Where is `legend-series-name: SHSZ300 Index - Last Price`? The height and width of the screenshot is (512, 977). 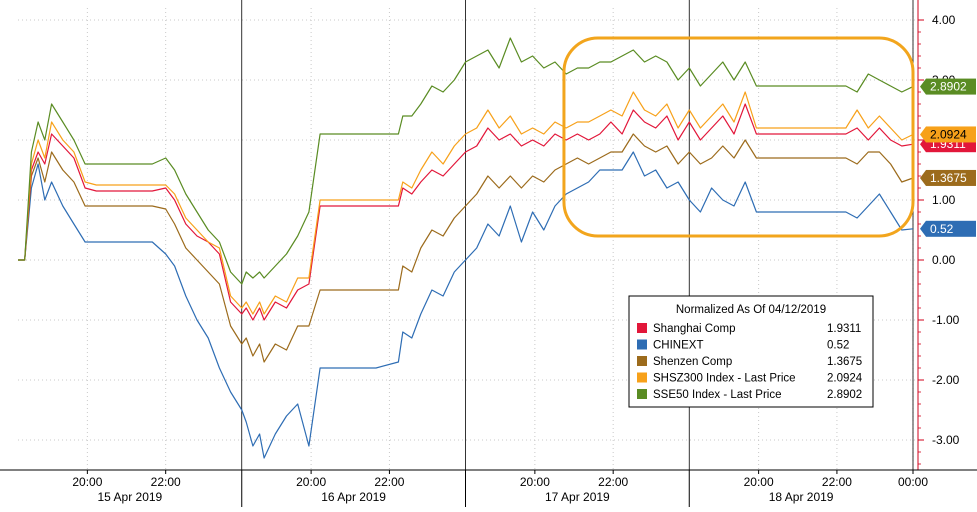
legend-series-name: SHSZ300 Index - Last Price is located at coordinates (724, 379).